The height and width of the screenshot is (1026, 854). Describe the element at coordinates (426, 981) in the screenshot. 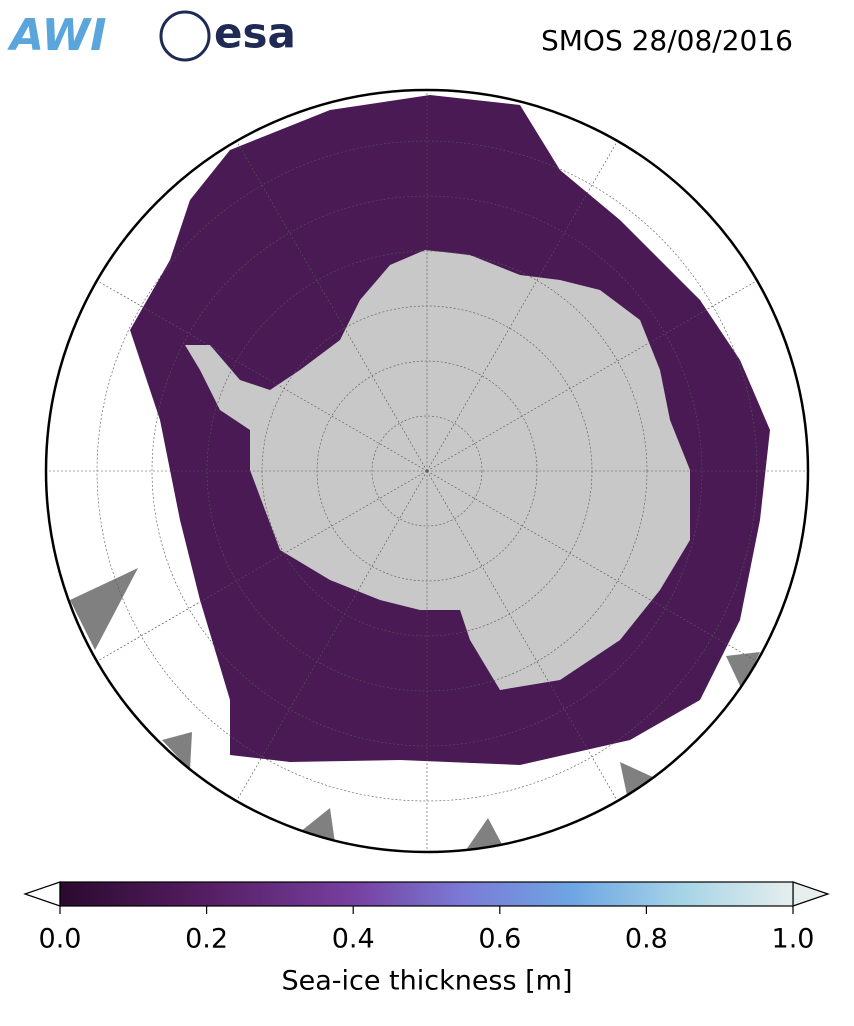

I see `colorbar-label: Sea-ice thickness [m]` at that location.